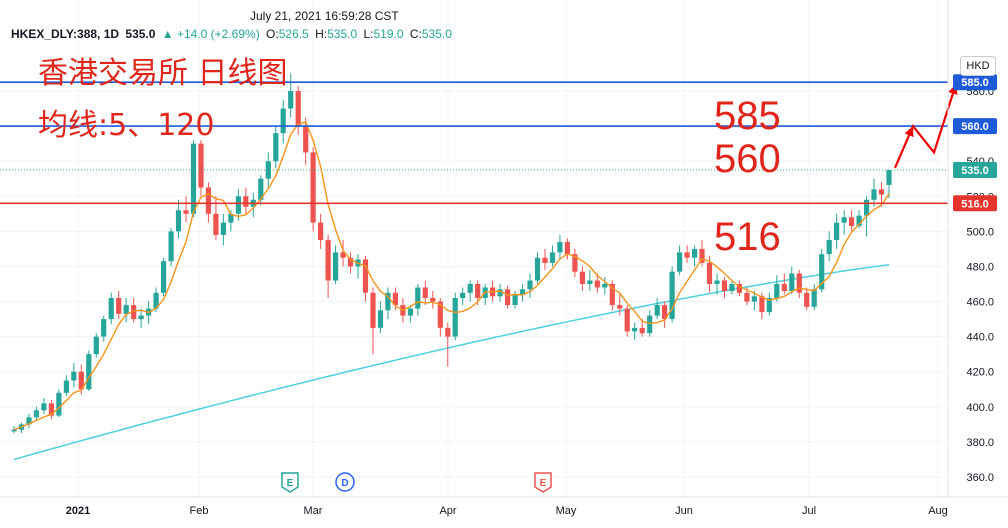 The width and height of the screenshot is (1008, 528). I want to click on ohlc-high-key: H:, so click(321, 34).